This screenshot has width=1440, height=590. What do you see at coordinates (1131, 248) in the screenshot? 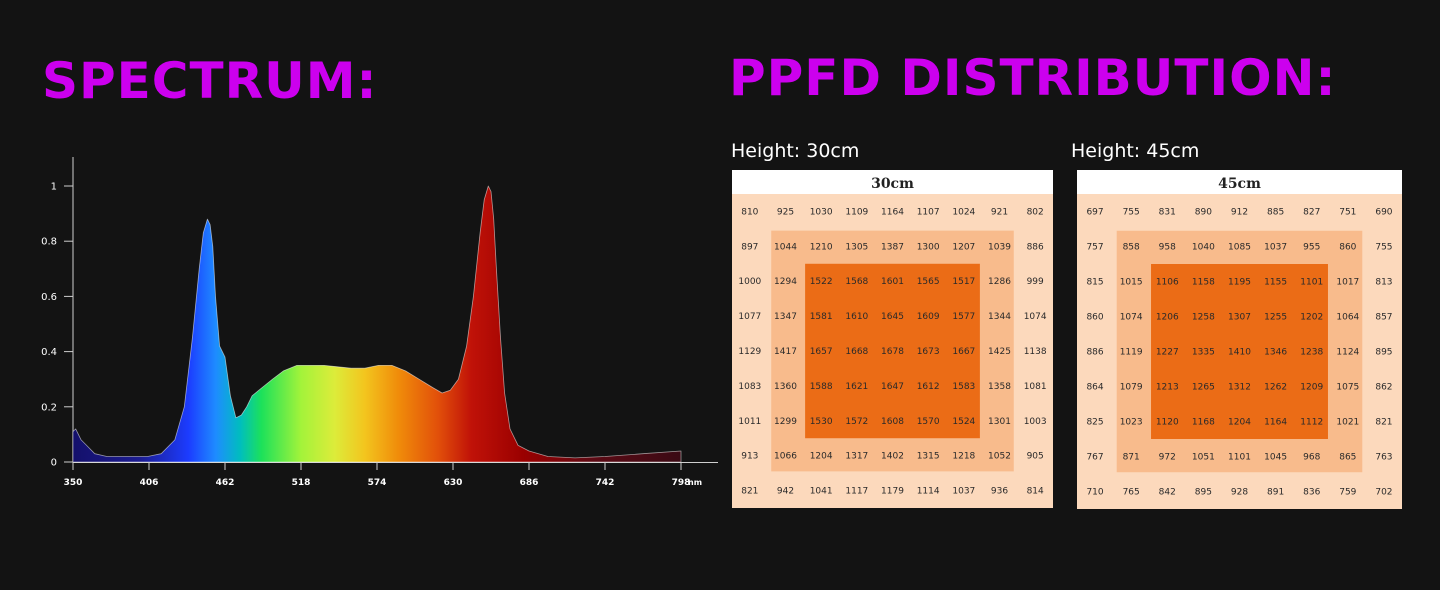
I see `ppfd-cell-value: 858` at bounding box center [1131, 248].